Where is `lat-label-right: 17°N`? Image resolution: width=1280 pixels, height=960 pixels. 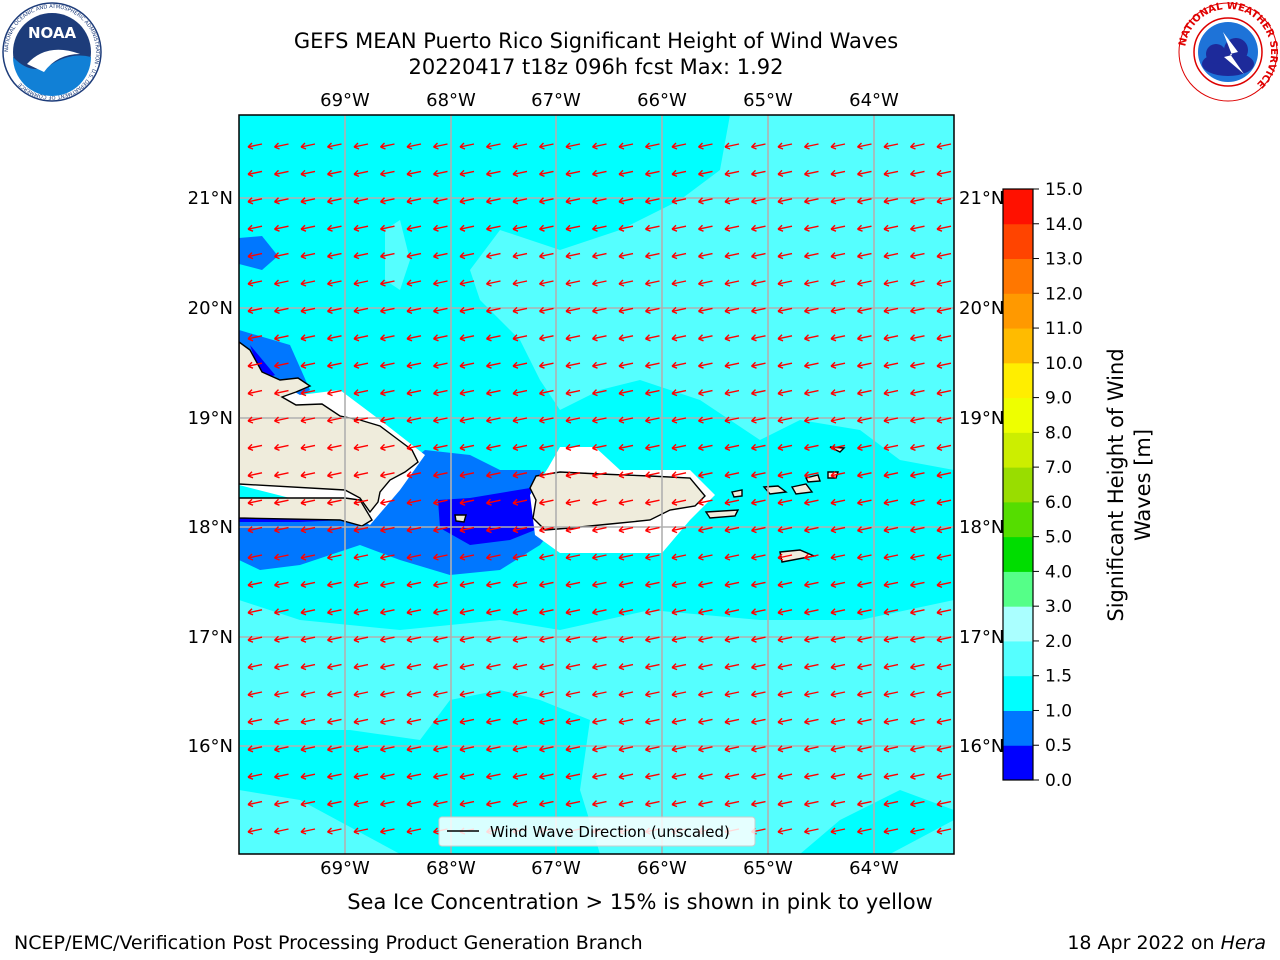 lat-label-right: 17°N is located at coordinates (981, 637).